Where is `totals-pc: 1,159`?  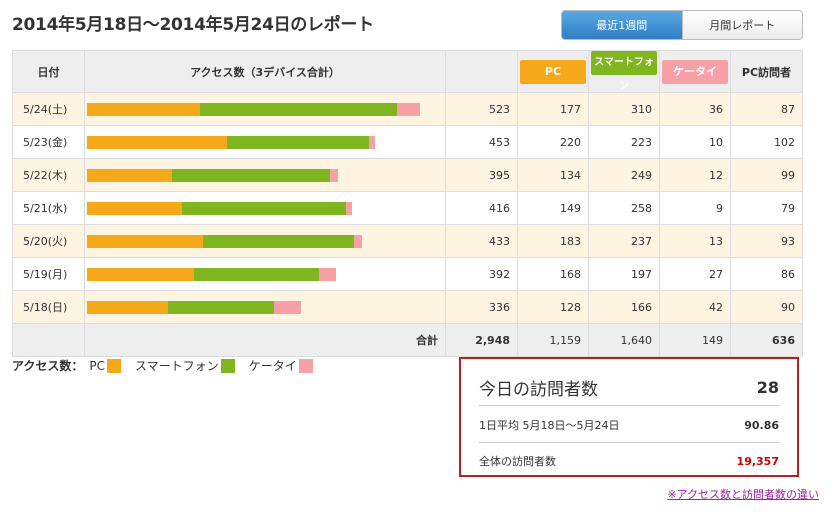
totals-pc: 1,159 is located at coordinates (553, 340).